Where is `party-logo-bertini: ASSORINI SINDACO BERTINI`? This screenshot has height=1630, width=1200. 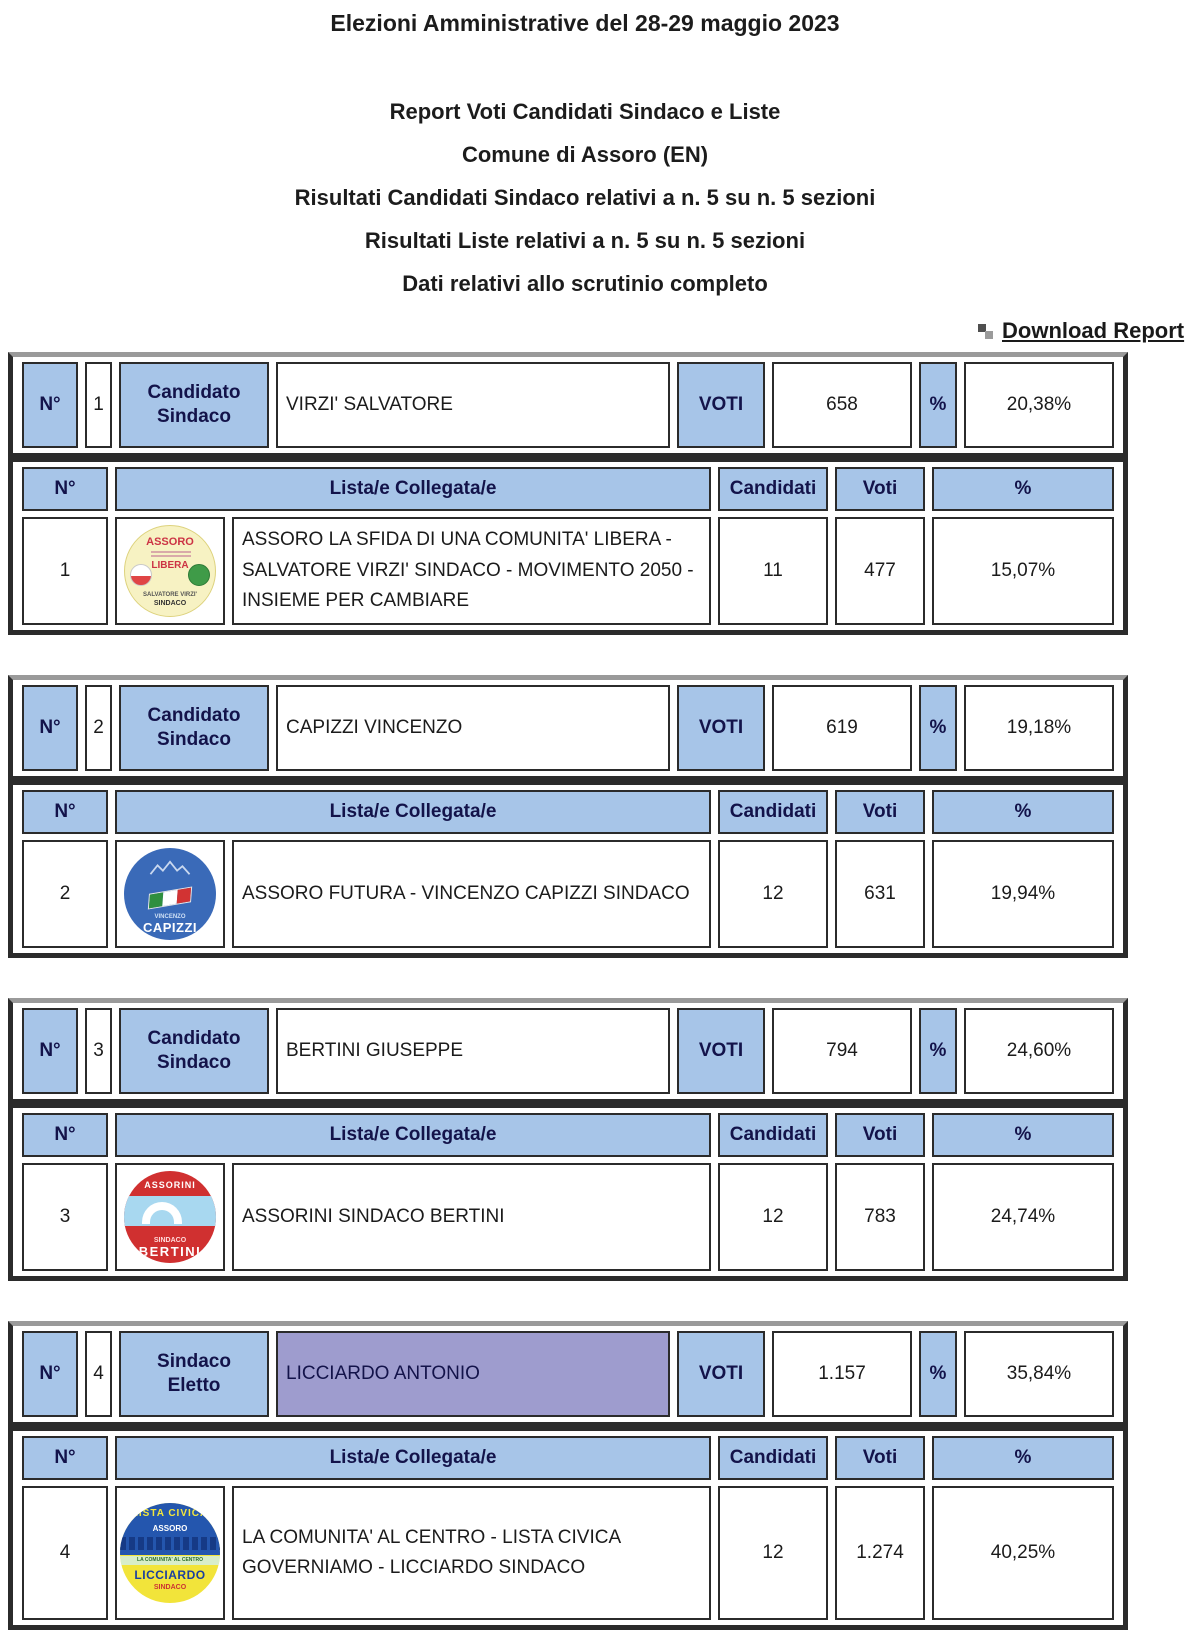
party-logo-bertini: ASSORINI SINDACO BERTINI is located at coordinates (170, 1217).